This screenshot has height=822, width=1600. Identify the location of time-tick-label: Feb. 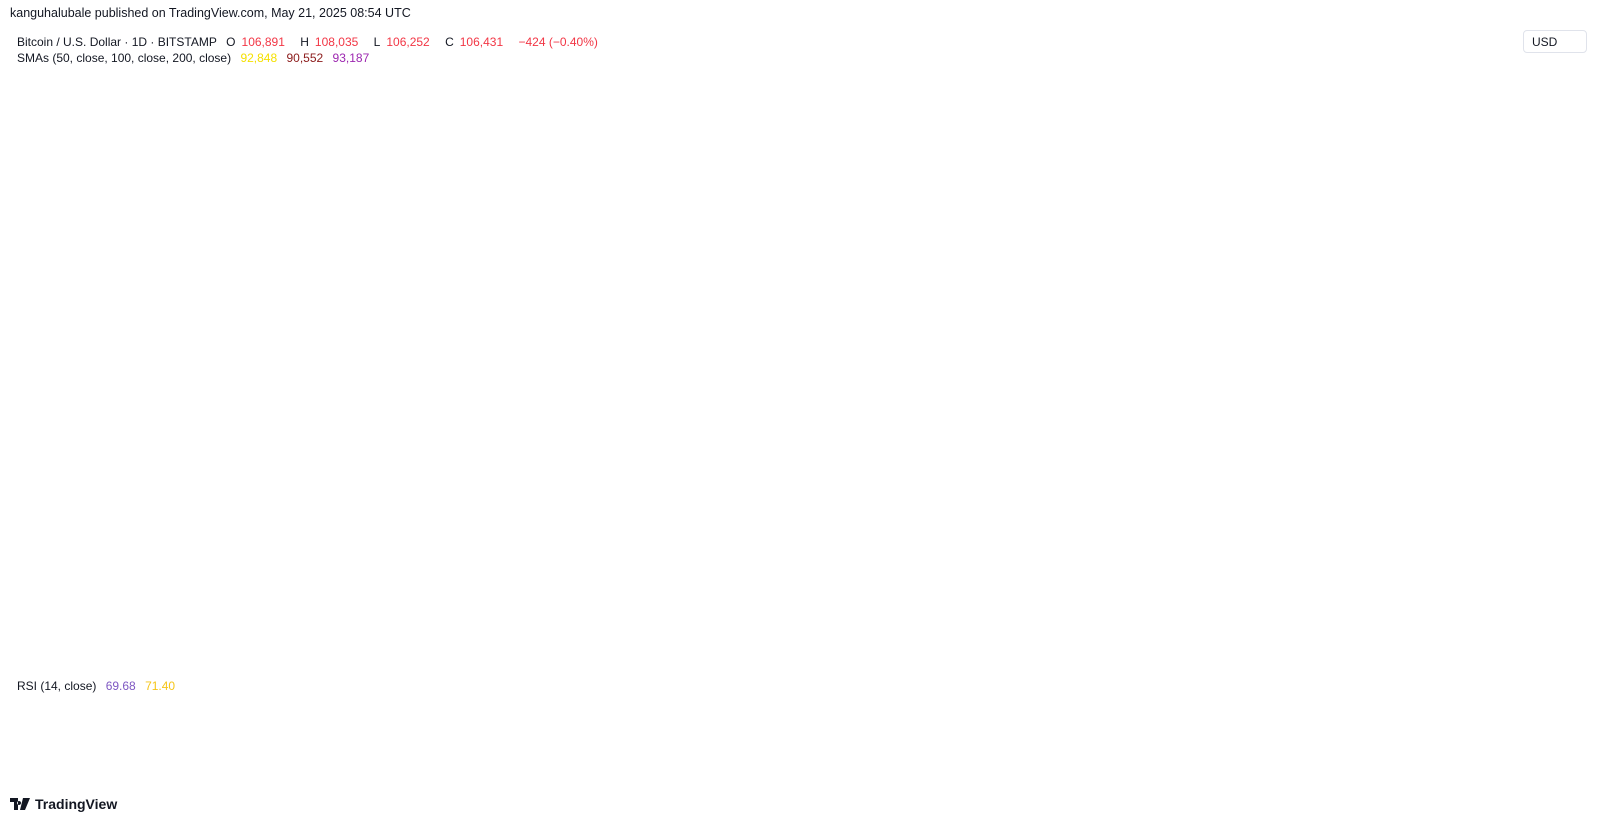
(862, 775).